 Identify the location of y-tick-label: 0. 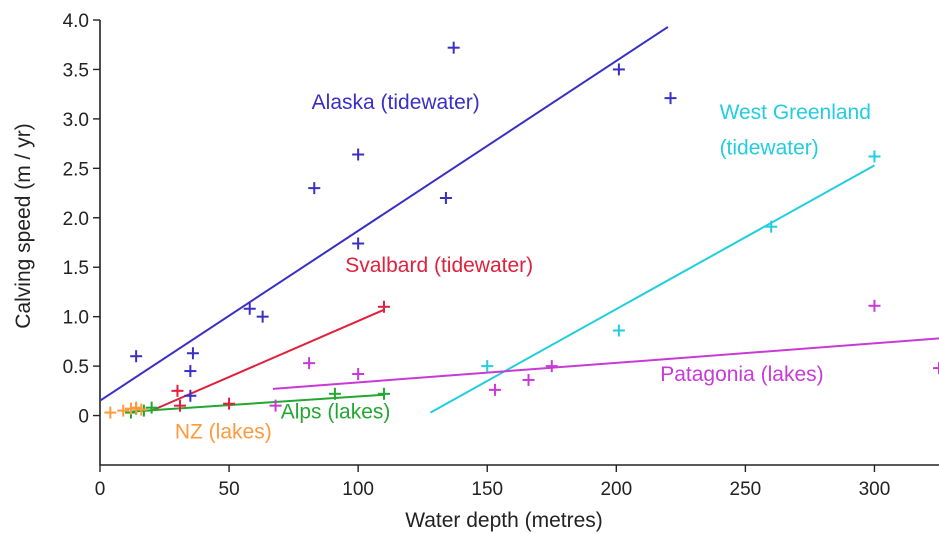
(83, 417).